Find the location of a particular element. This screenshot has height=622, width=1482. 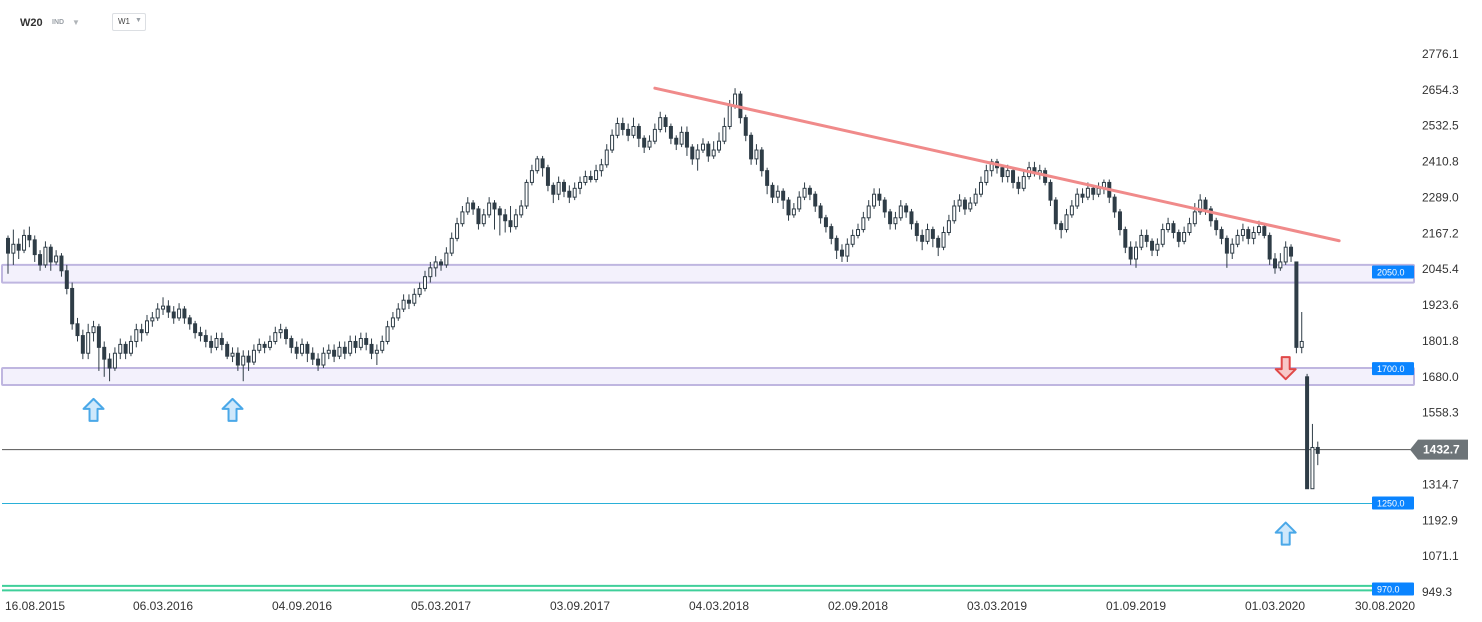

x-tick-label: 02.09.2018 is located at coordinates (858, 606).